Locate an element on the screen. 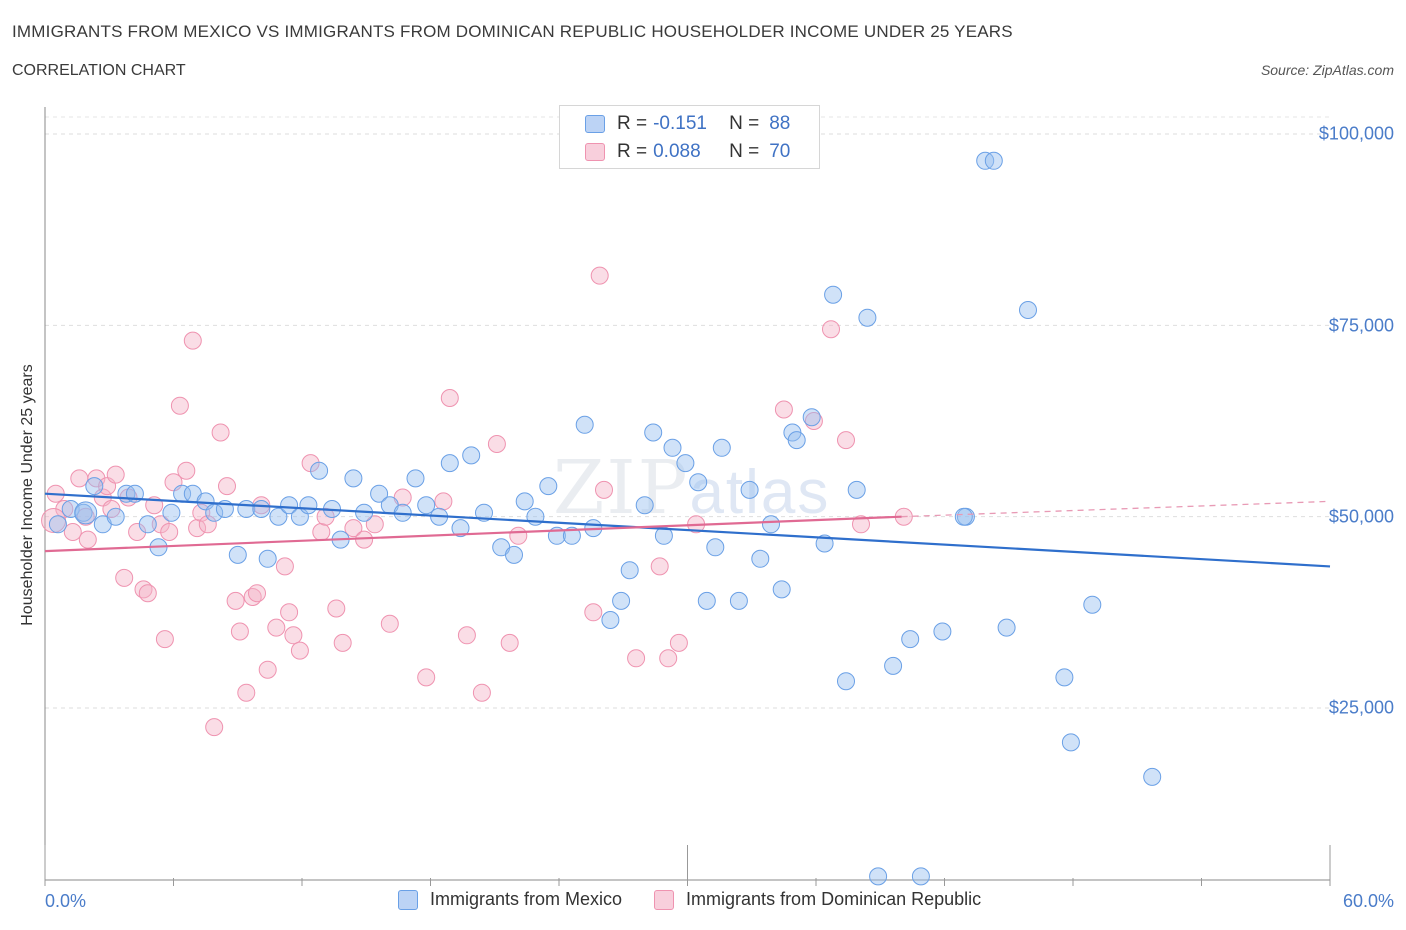  y-tick-100000: $100,000 is located at coordinates (1356, 133).